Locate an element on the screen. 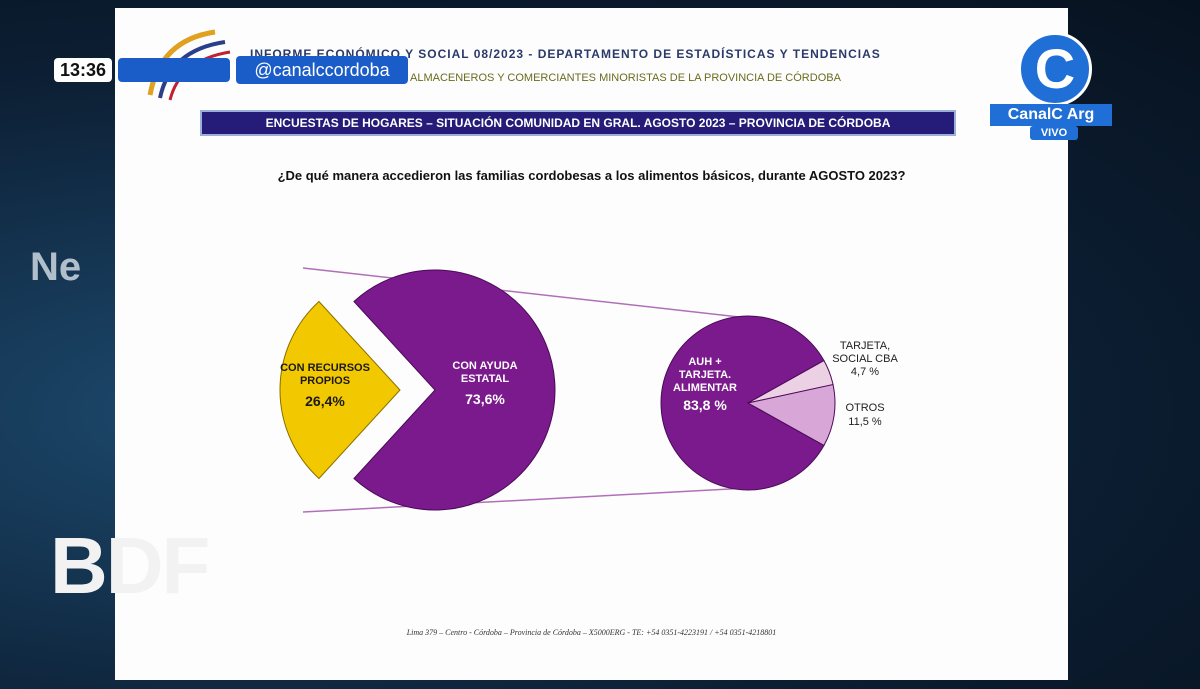  slice-label: AUH + TARJETA. ALIMENTAR is located at coordinates (705, 375).